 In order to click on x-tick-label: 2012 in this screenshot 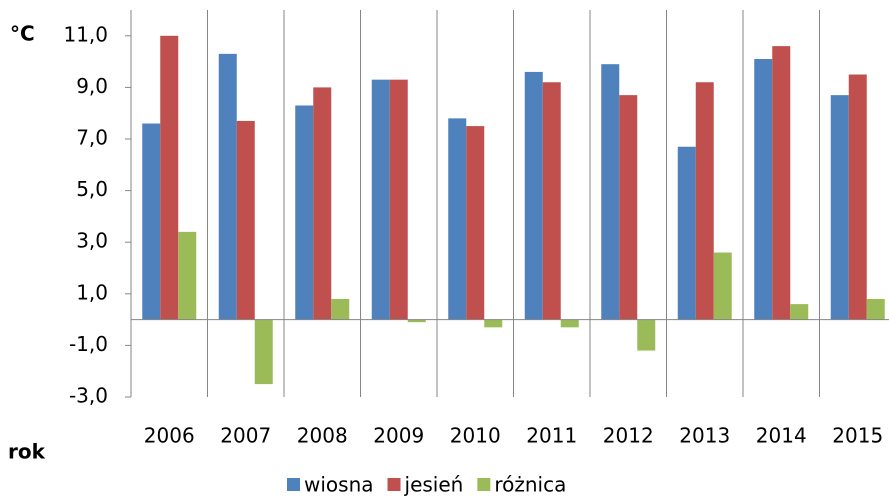, I will do `click(628, 436)`.